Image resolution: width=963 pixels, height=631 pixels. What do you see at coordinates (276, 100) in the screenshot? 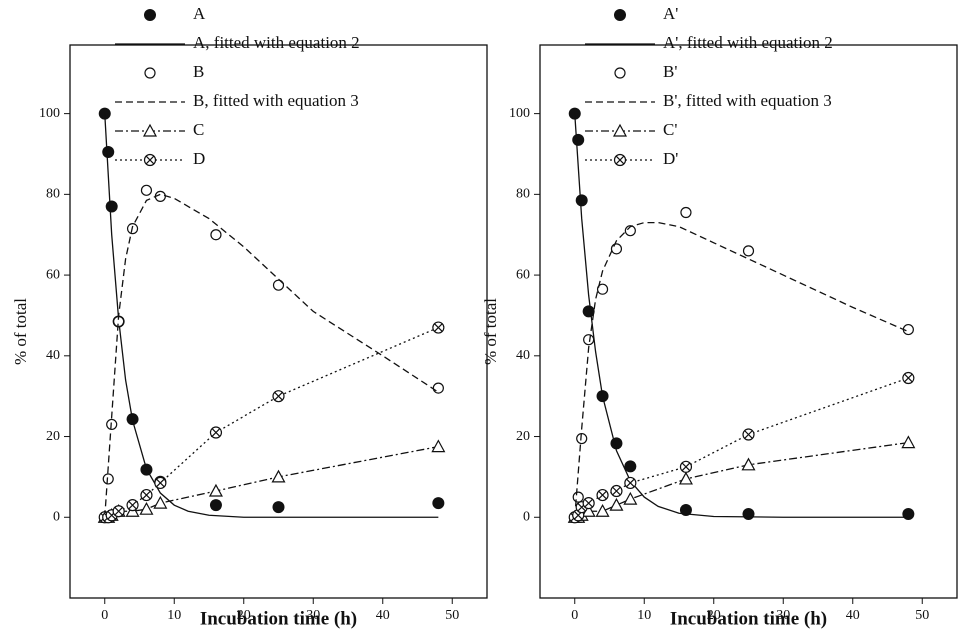
I see `legend-label: B, fitted with equation 3` at bounding box center [276, 100].